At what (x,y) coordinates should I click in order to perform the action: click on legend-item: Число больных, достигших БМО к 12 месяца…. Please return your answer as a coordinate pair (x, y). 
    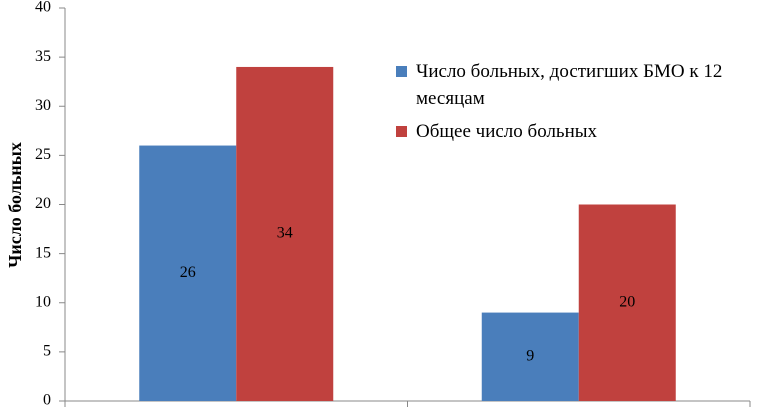
    Looking at the image, I should click on (571, 85).